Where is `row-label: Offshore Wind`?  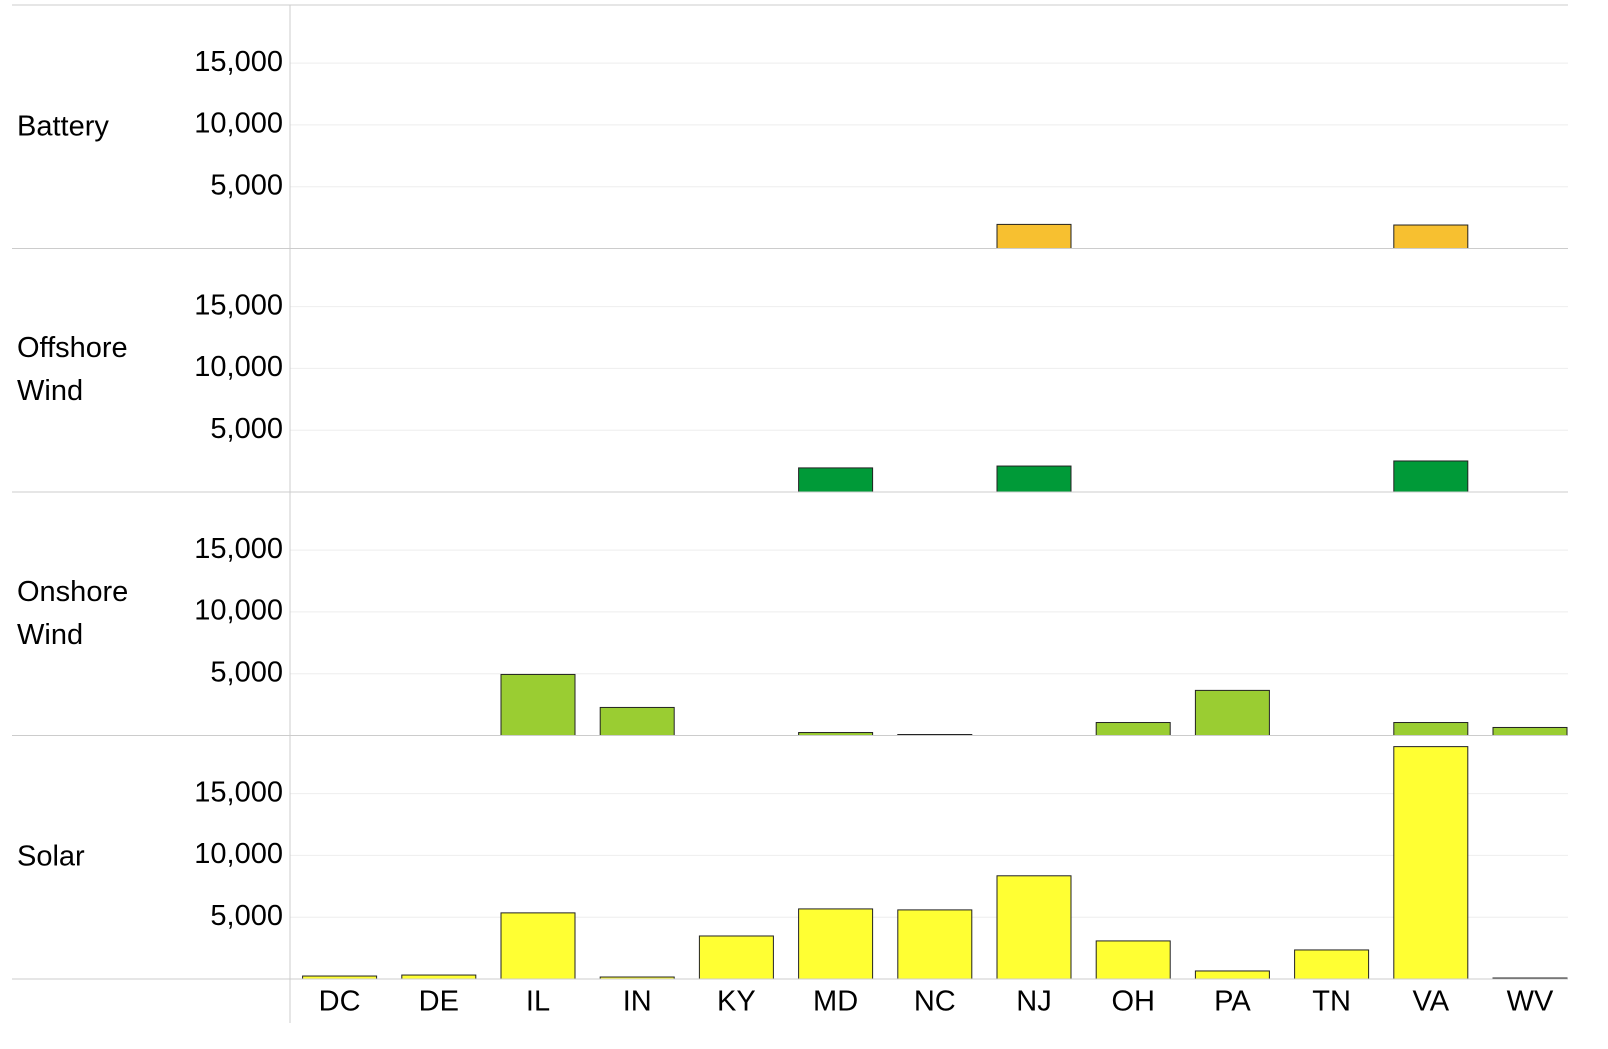
row-label: Offshore Wind is located at coordinates (72, 370).